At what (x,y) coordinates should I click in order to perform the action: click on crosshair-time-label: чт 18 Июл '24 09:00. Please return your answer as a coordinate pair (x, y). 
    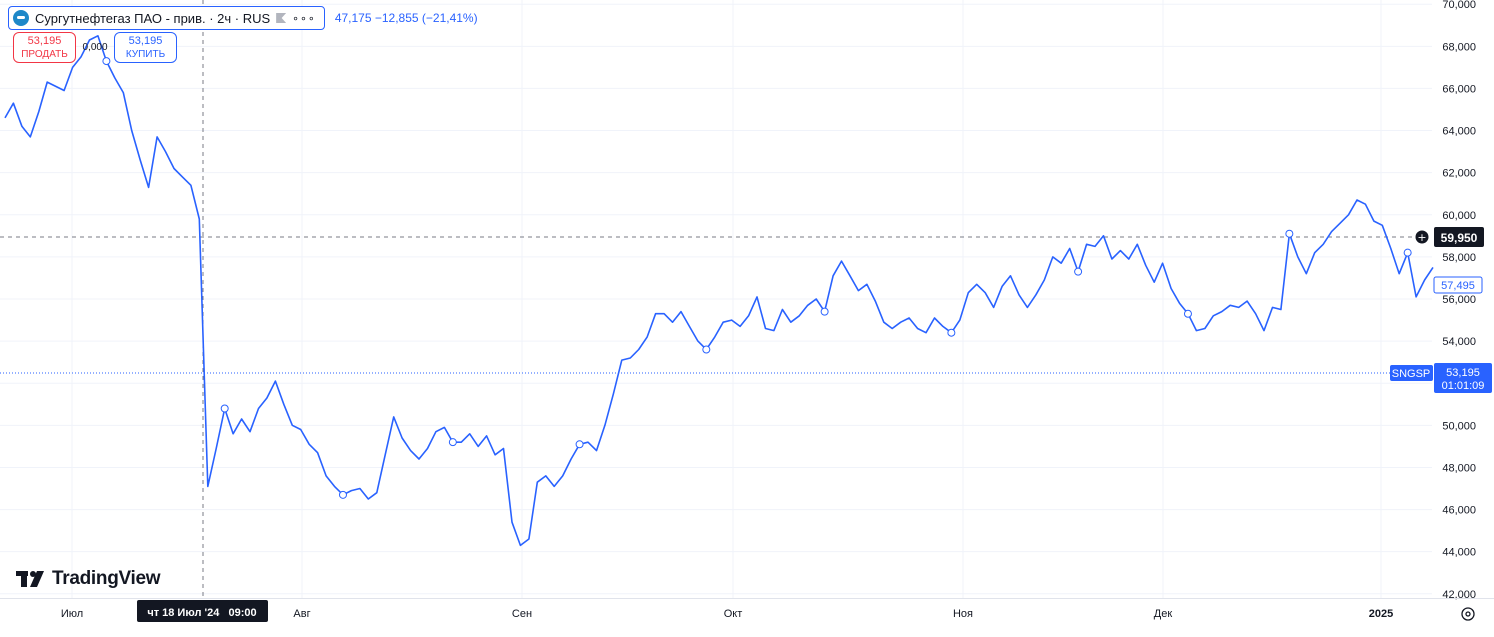
    Looking at the image, I should click on (201, 613).